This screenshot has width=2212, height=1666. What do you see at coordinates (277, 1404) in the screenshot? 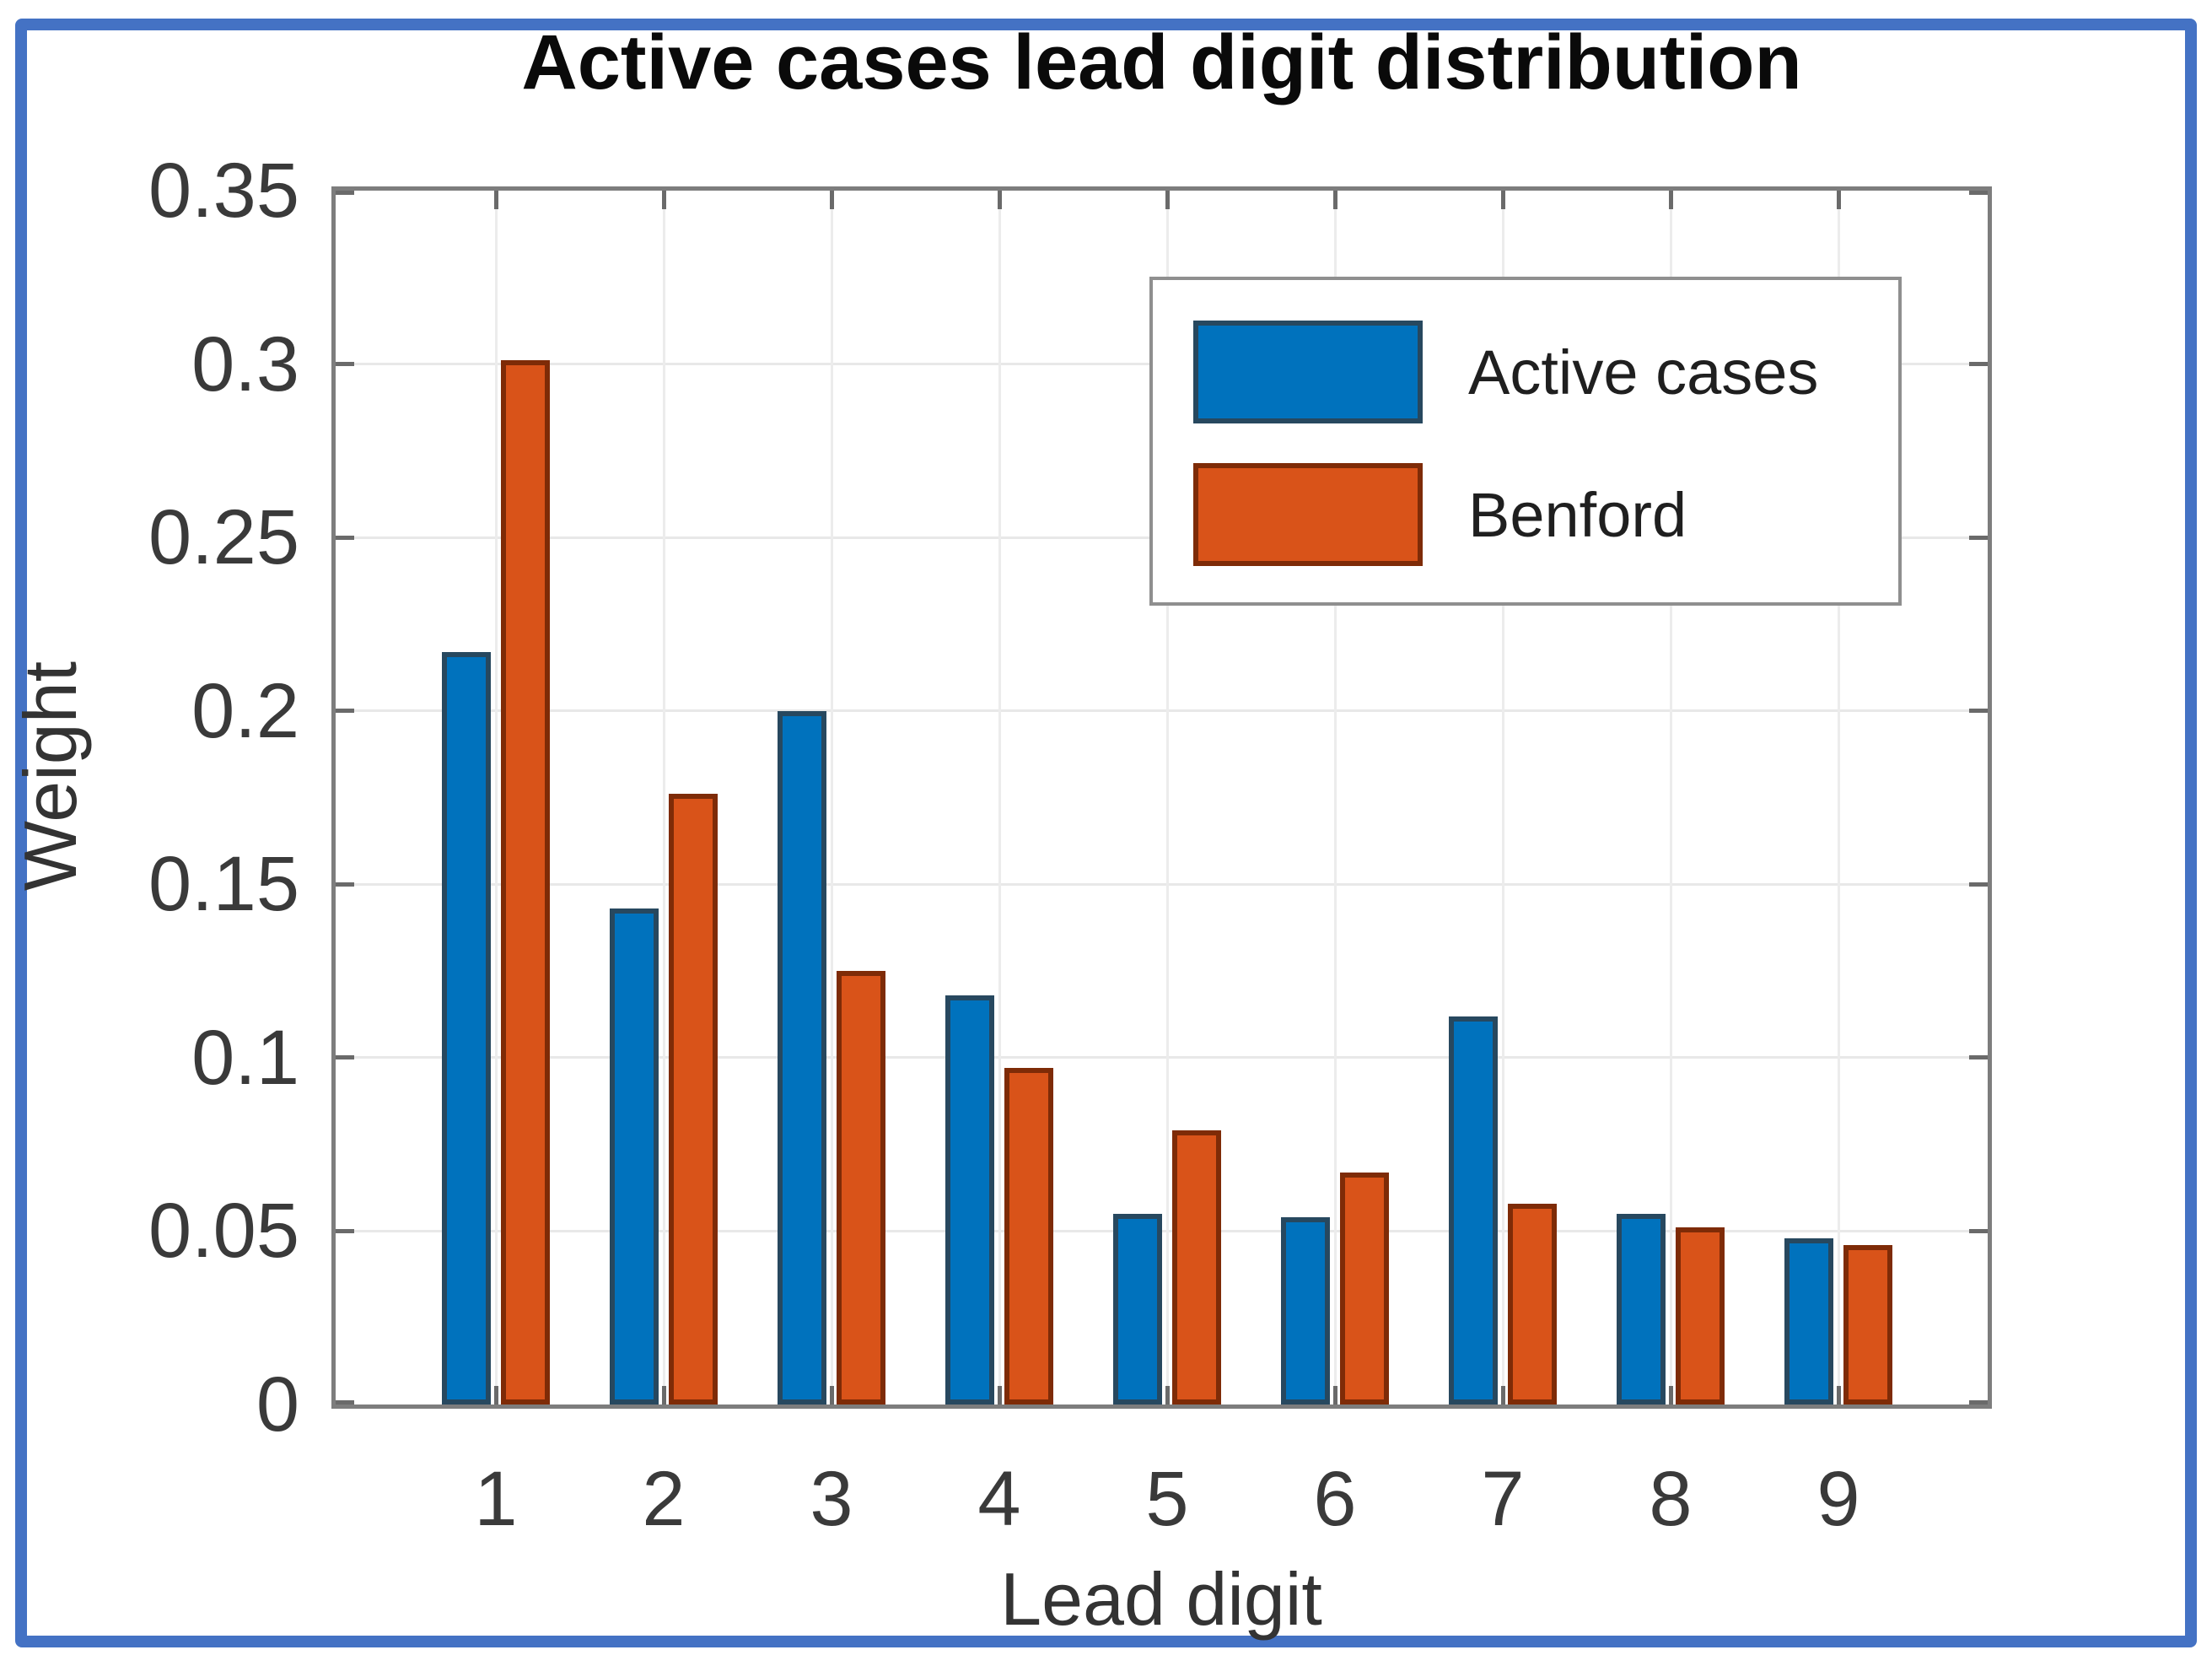
I see `y-tick-label-0: 0` at bounding box center [277, 1404].